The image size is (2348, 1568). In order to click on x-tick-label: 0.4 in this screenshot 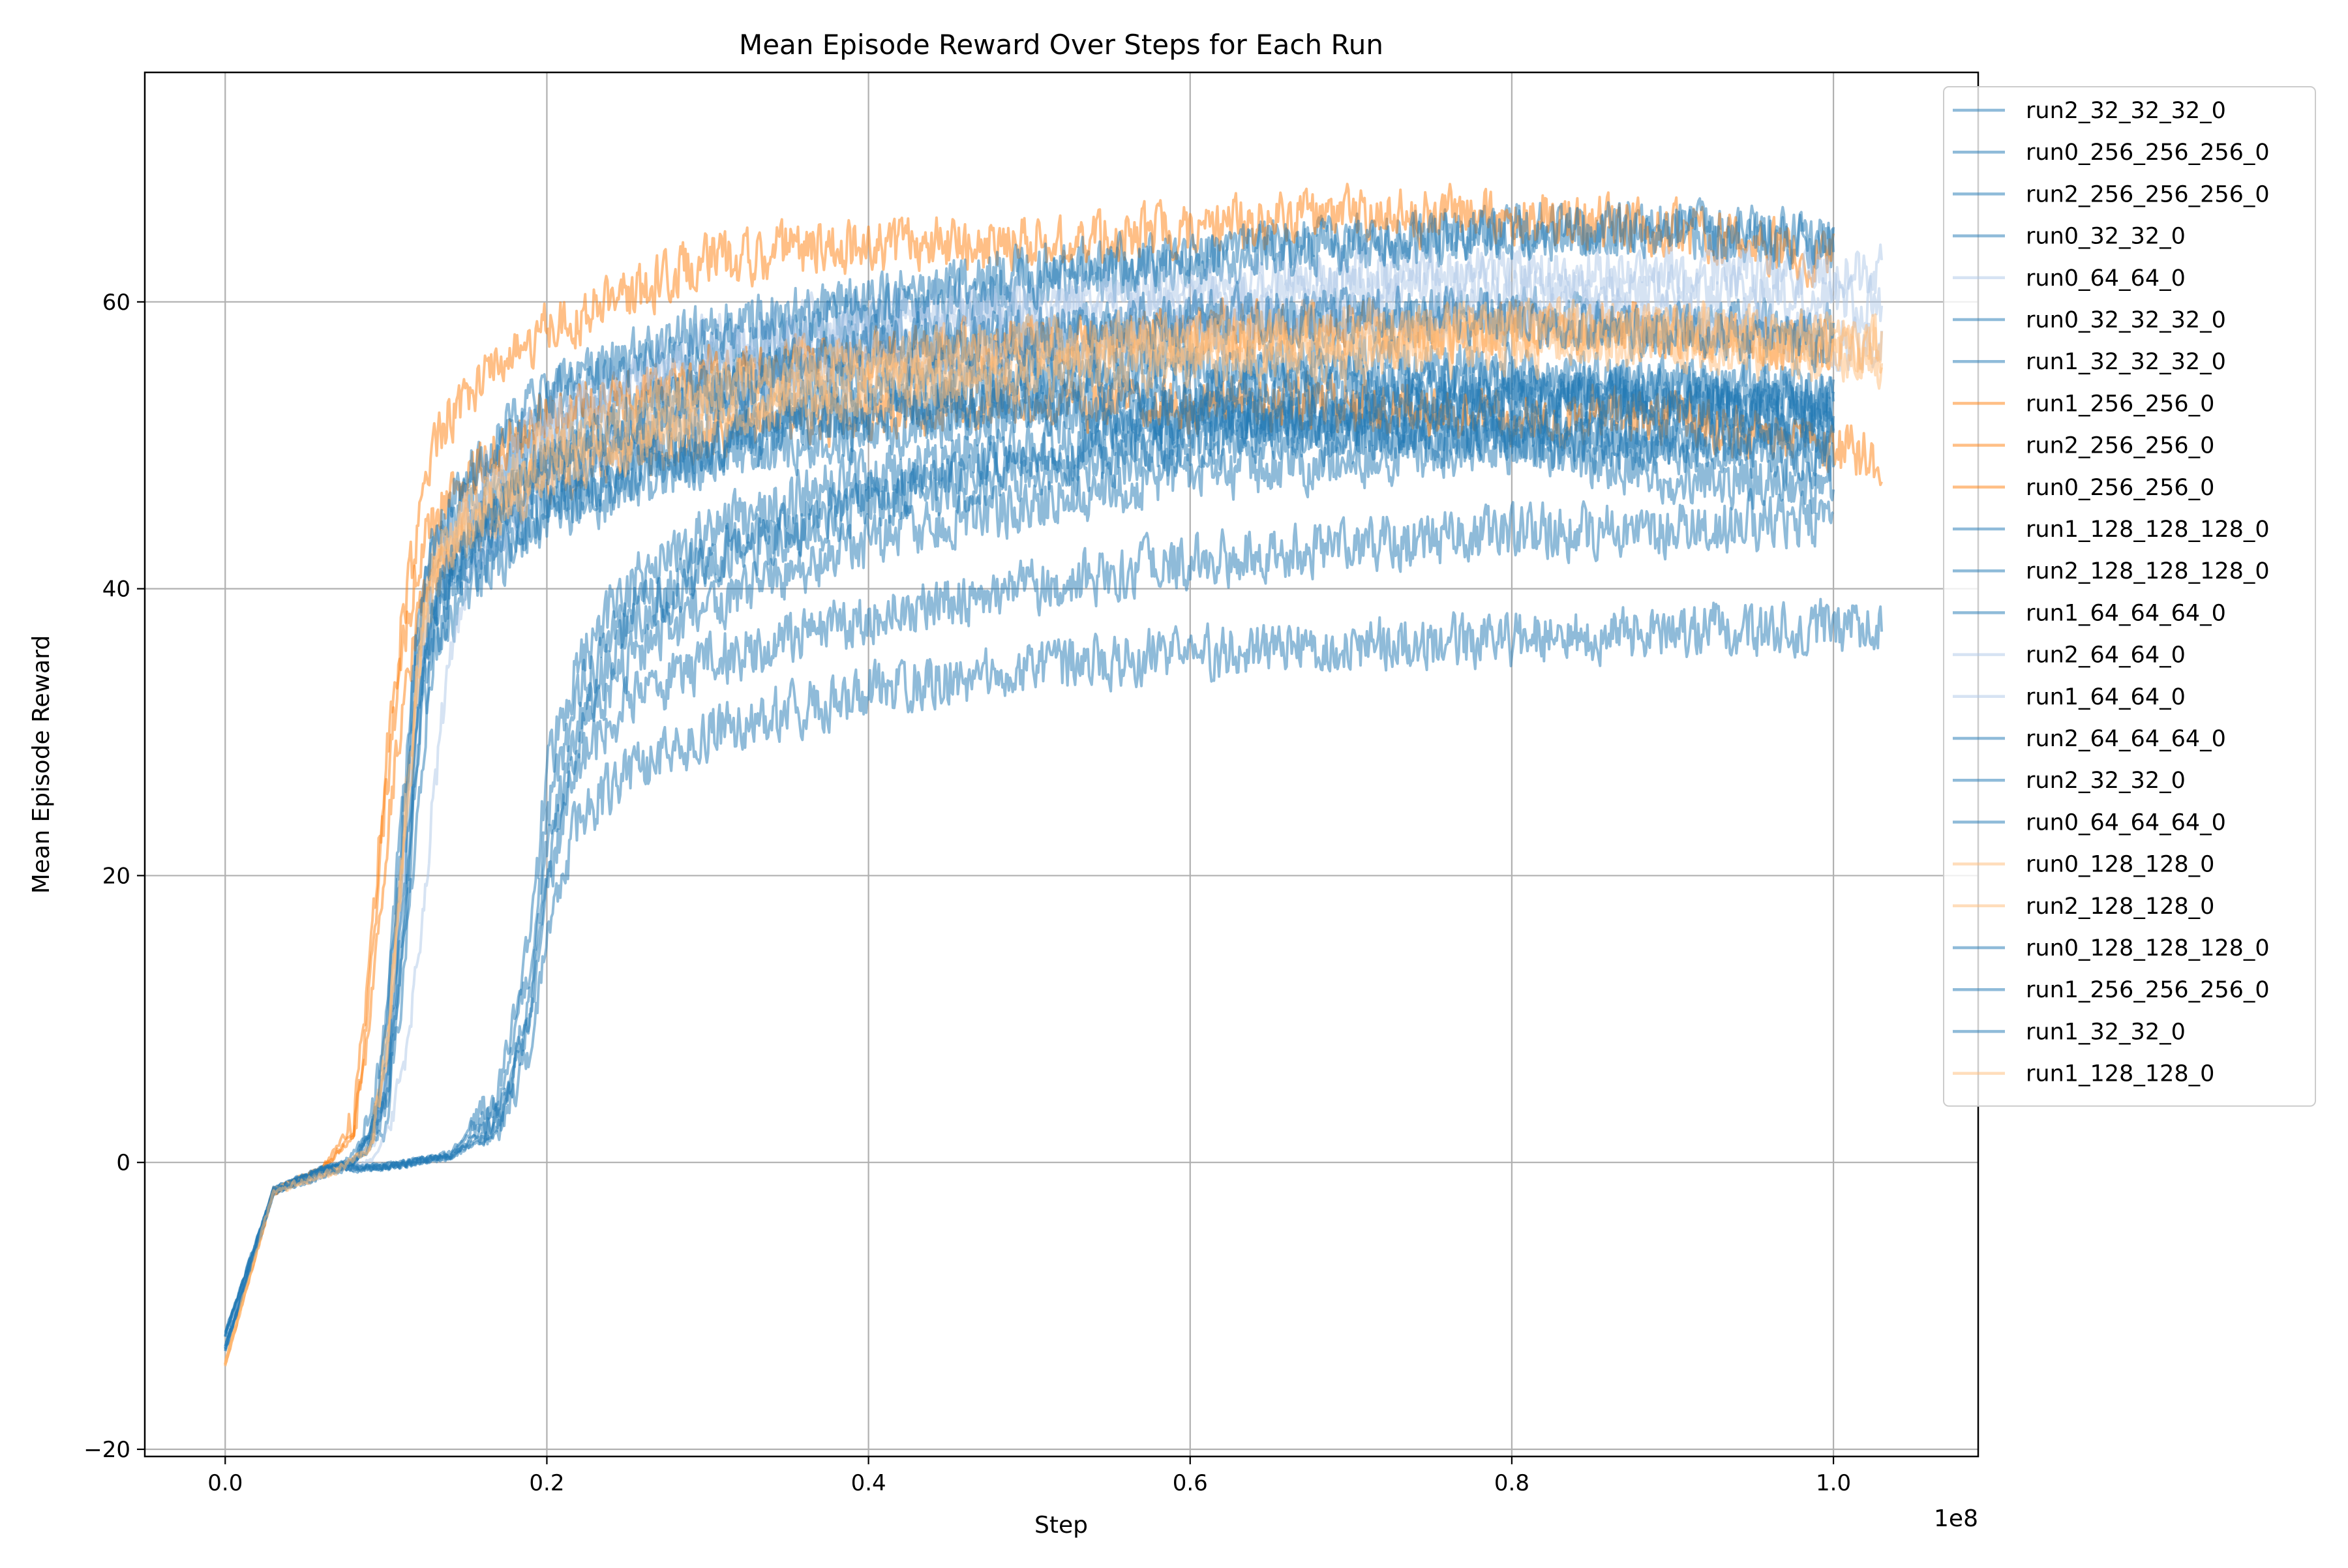, I will do `click(869, 1483)`.